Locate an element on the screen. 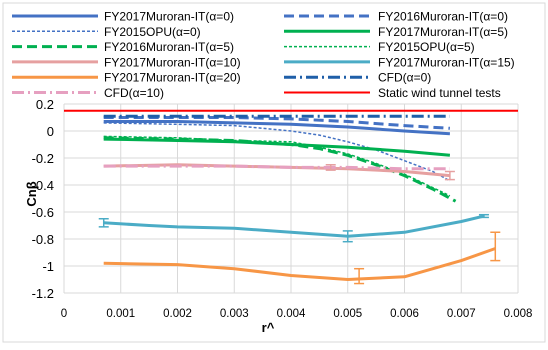  legend-label: FY2017Muroran-IT(α=5) is located at coordinates (443, 32).